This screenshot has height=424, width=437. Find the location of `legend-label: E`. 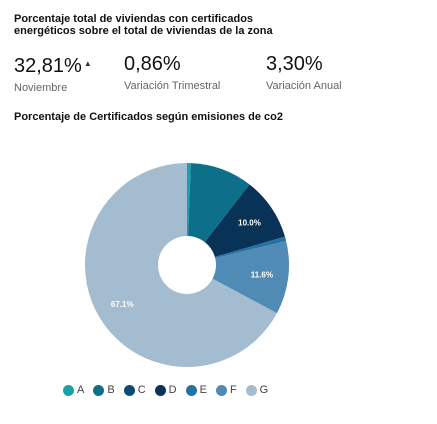

legend-label: E is located at coordinates (203, 390).